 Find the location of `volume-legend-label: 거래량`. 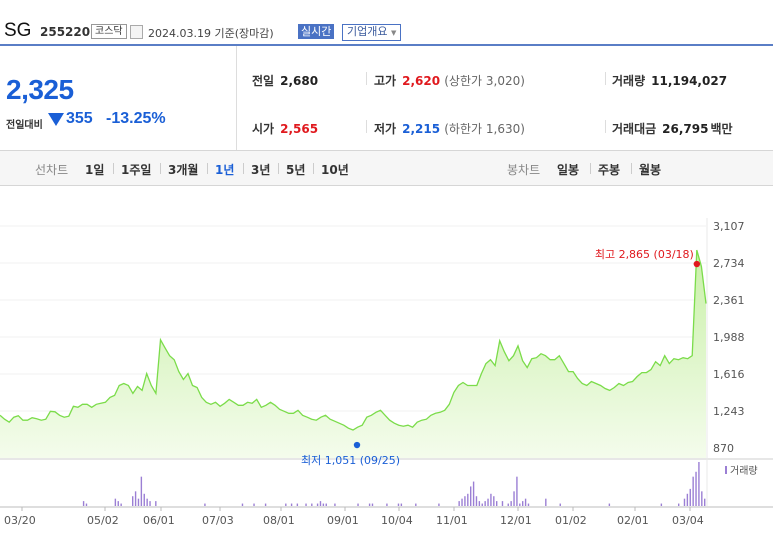

volume-legend-label: 거래량 is located at coordinates (744, 471).